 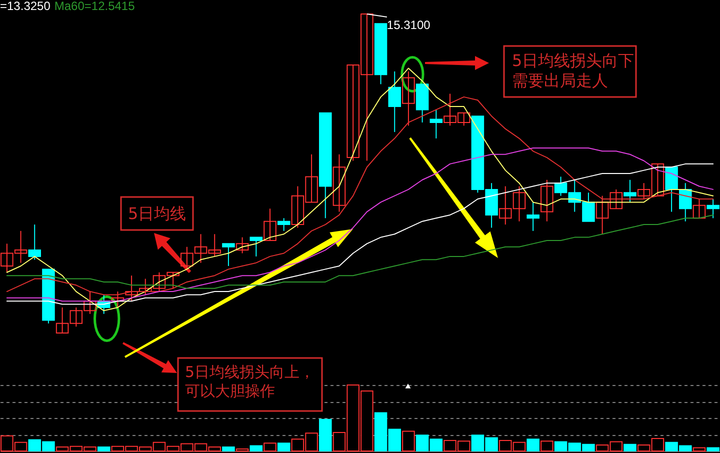 What do you see at coordinates (25, 6) in the screenshot?
I see `text: =13.3250` at bounding box center [25, 6].